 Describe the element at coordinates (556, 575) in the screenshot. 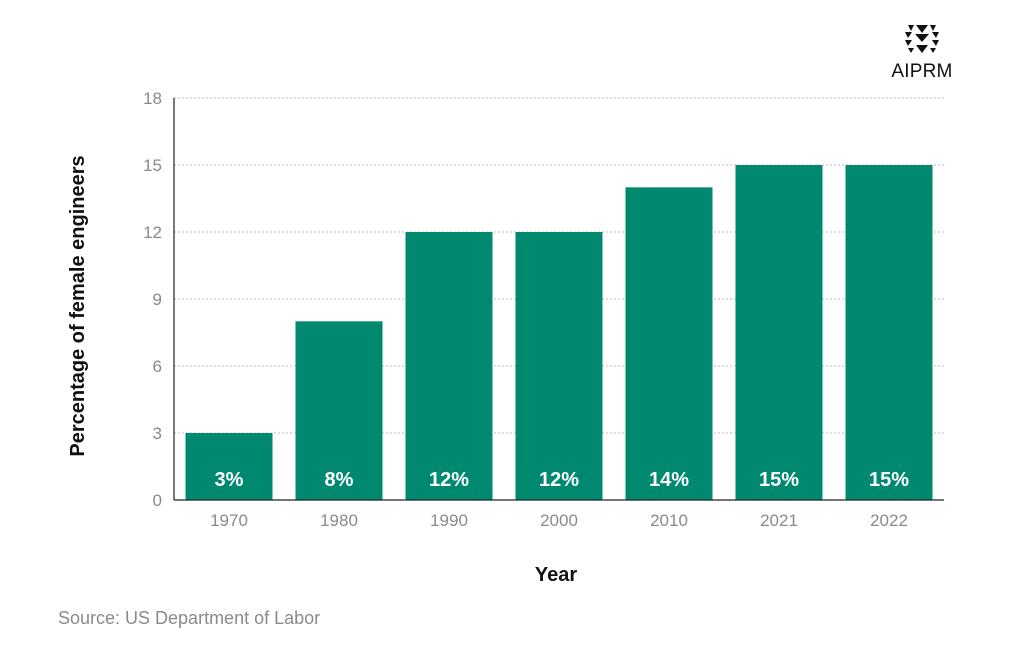

I see `x-axis-title: Year` at that location.